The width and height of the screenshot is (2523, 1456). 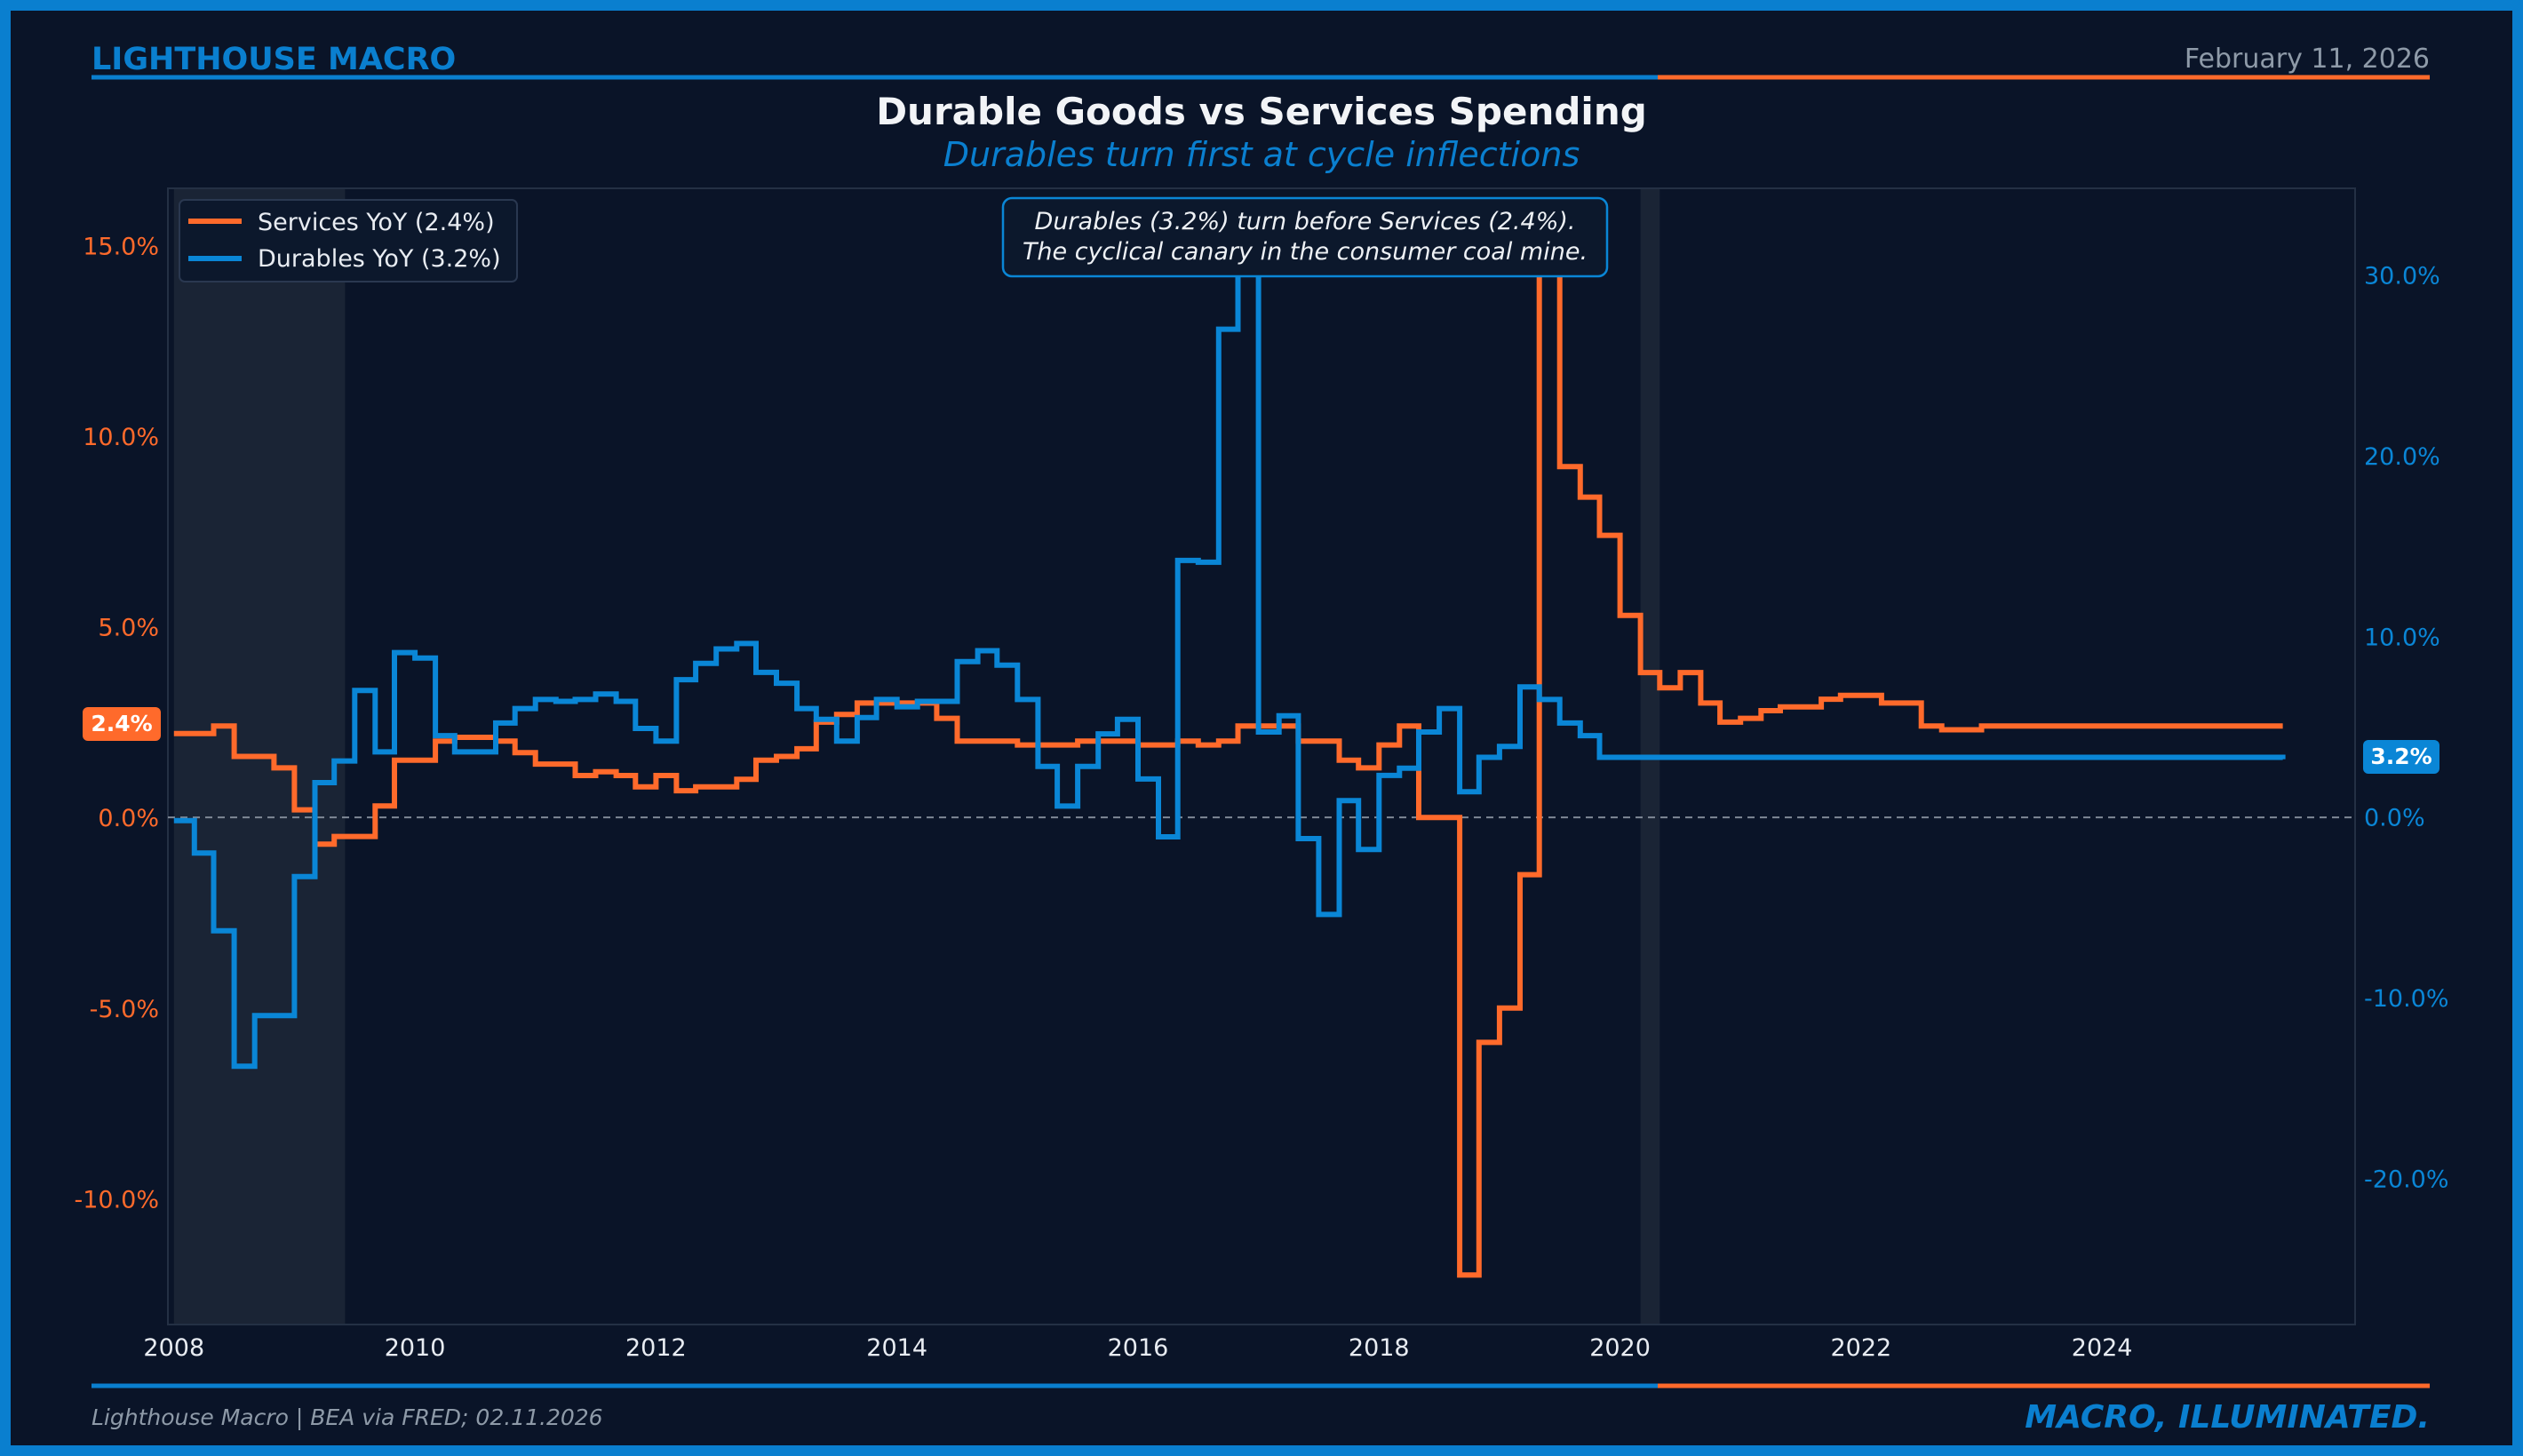 What do you see at coordinates (2402, 276) in the screenshot?
I see `y-right-tick-label: 30.0%` at bounding box center [2402, 276].